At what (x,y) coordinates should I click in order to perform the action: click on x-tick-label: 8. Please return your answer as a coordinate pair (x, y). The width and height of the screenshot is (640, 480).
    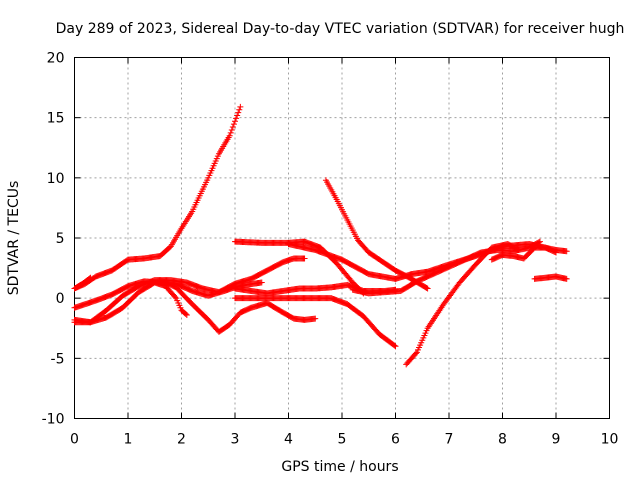
    Looking at the image, I should click on (502, 440).